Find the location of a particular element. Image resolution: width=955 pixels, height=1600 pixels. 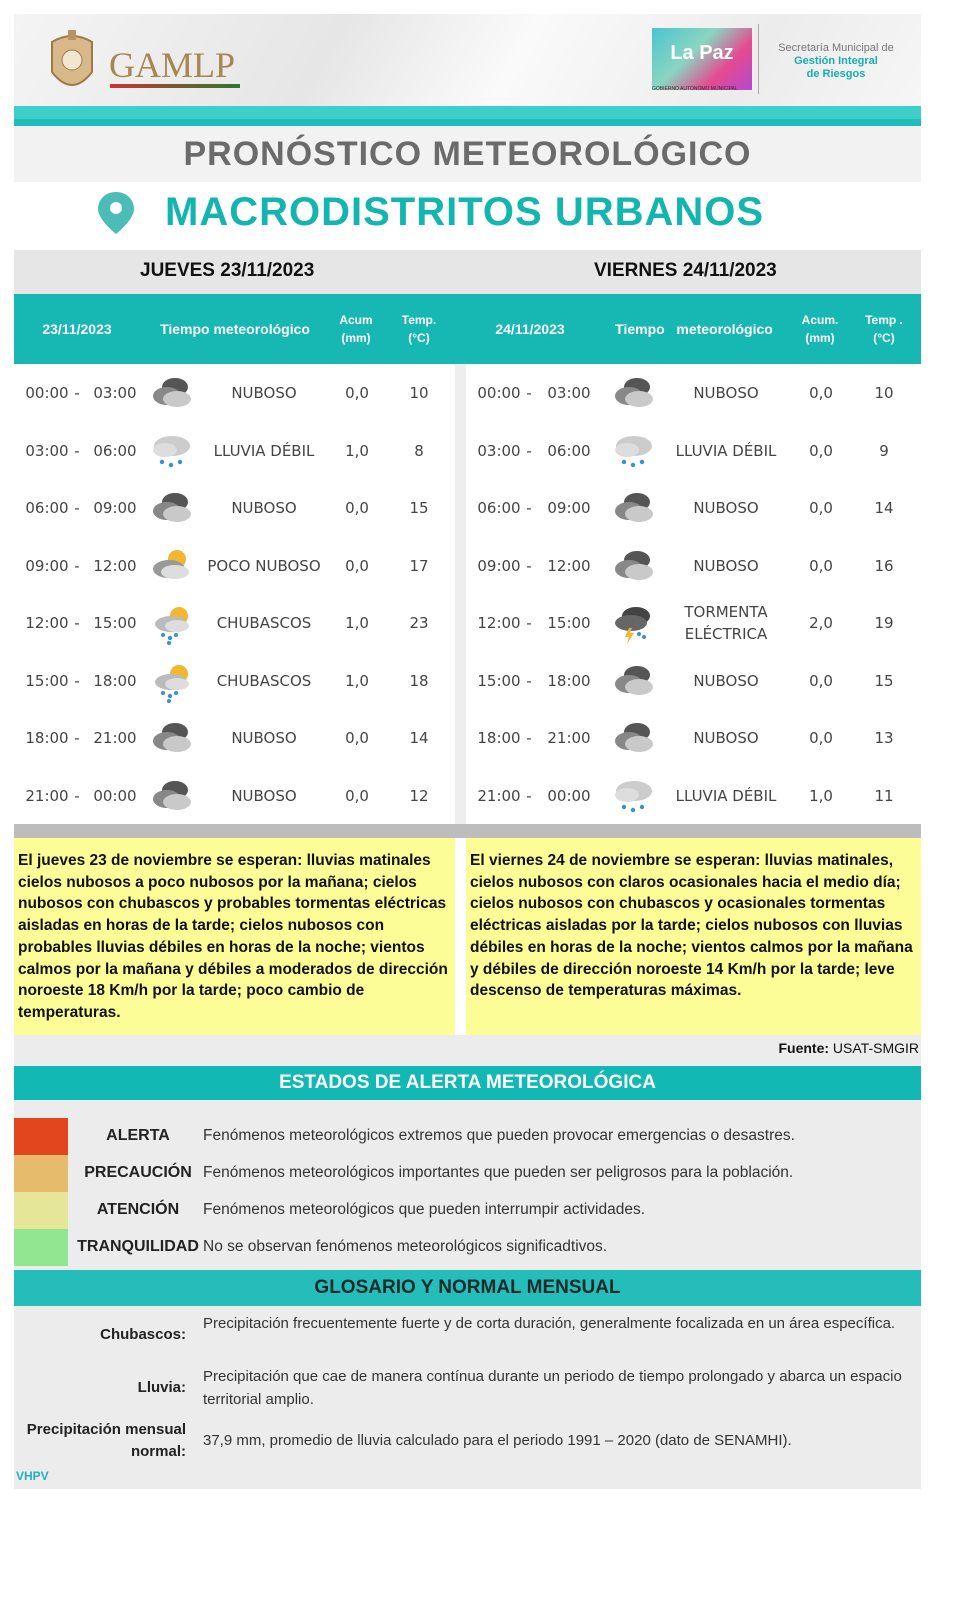

table-row: 06:00-09:00 NUBOSO 0,0 15 is located at coordinates (234, 508).